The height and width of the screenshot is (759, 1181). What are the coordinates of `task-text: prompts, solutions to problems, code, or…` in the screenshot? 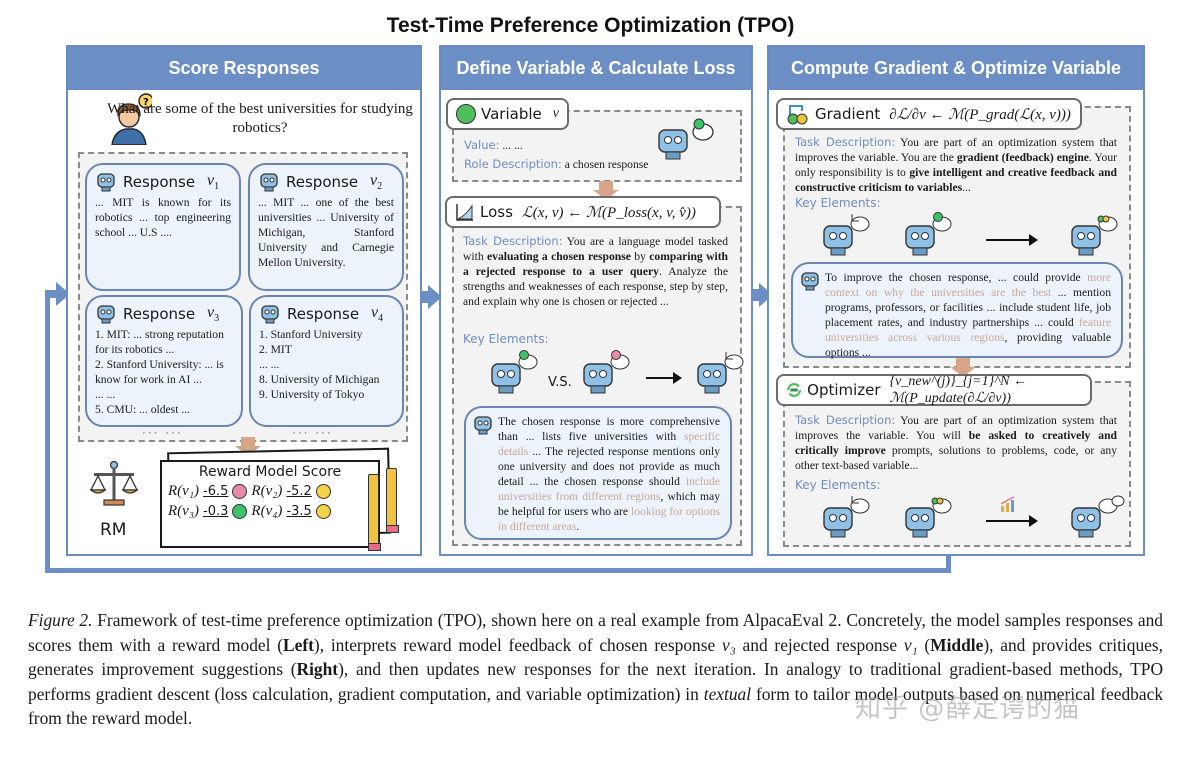 It's located at (956, 458).